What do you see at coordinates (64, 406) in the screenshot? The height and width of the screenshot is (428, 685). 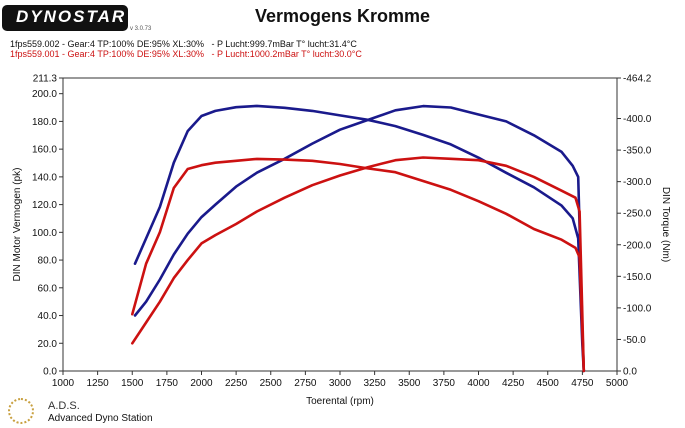 I see `ads-brand: A.D.S.` at bounding box center [64, 406].